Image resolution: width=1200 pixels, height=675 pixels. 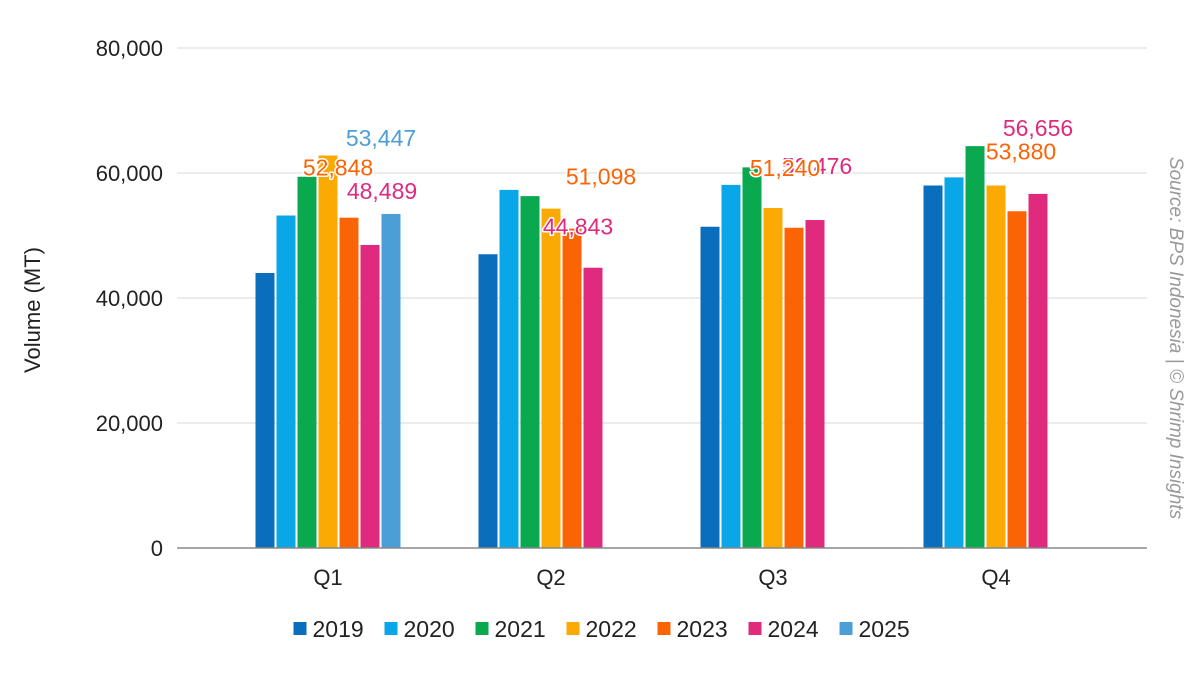 I want to click on bar-2020-Q1, so click(x=286, y=381).